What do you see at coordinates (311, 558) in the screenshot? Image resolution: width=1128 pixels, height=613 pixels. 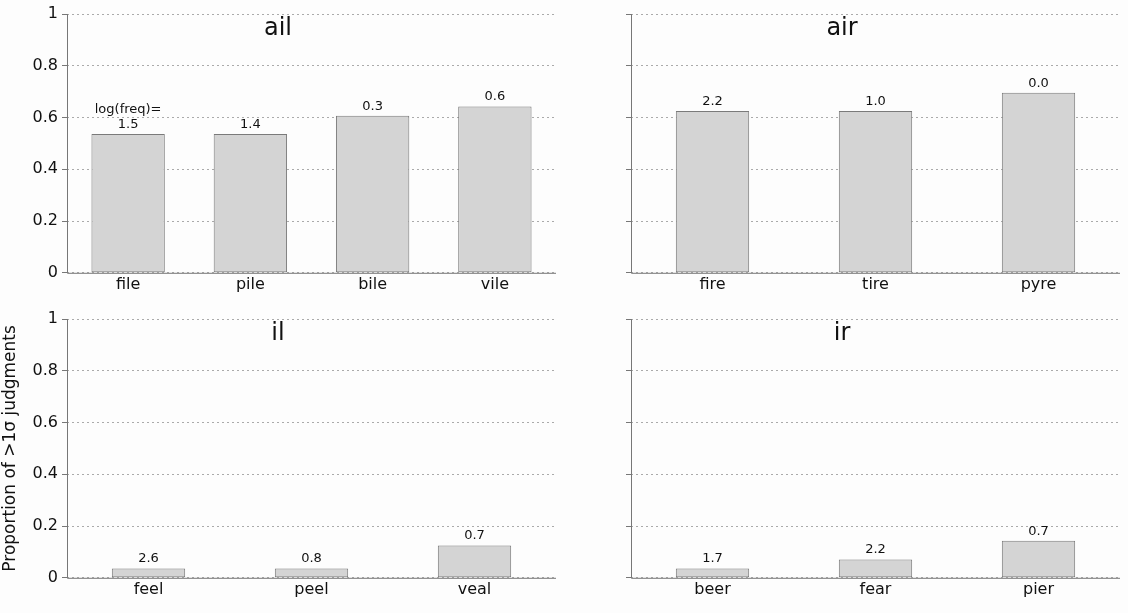 I see `annotation: 0.8` at bounding box center [311, 558].